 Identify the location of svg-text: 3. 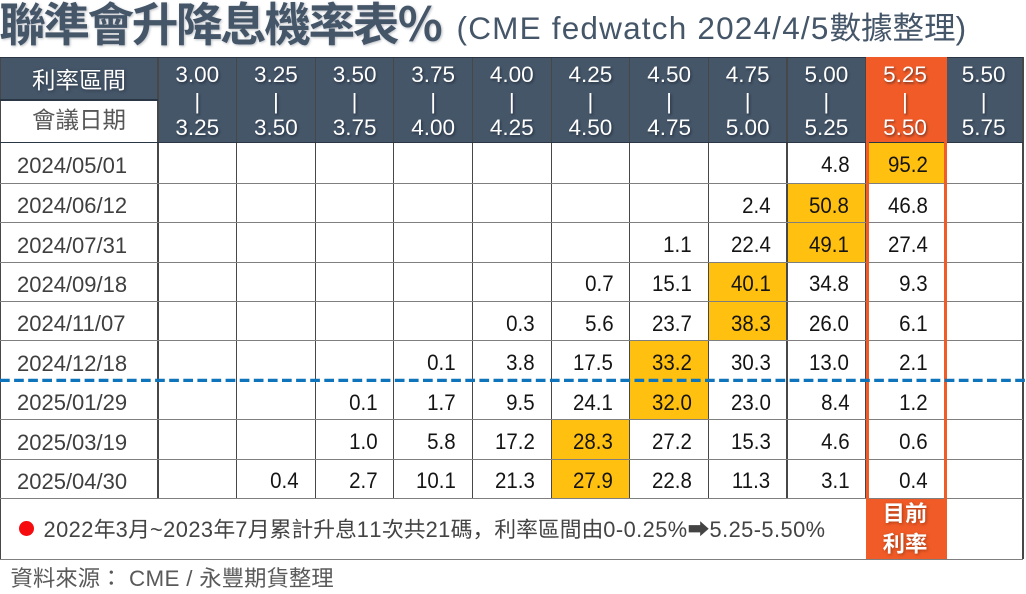
(122, 529).